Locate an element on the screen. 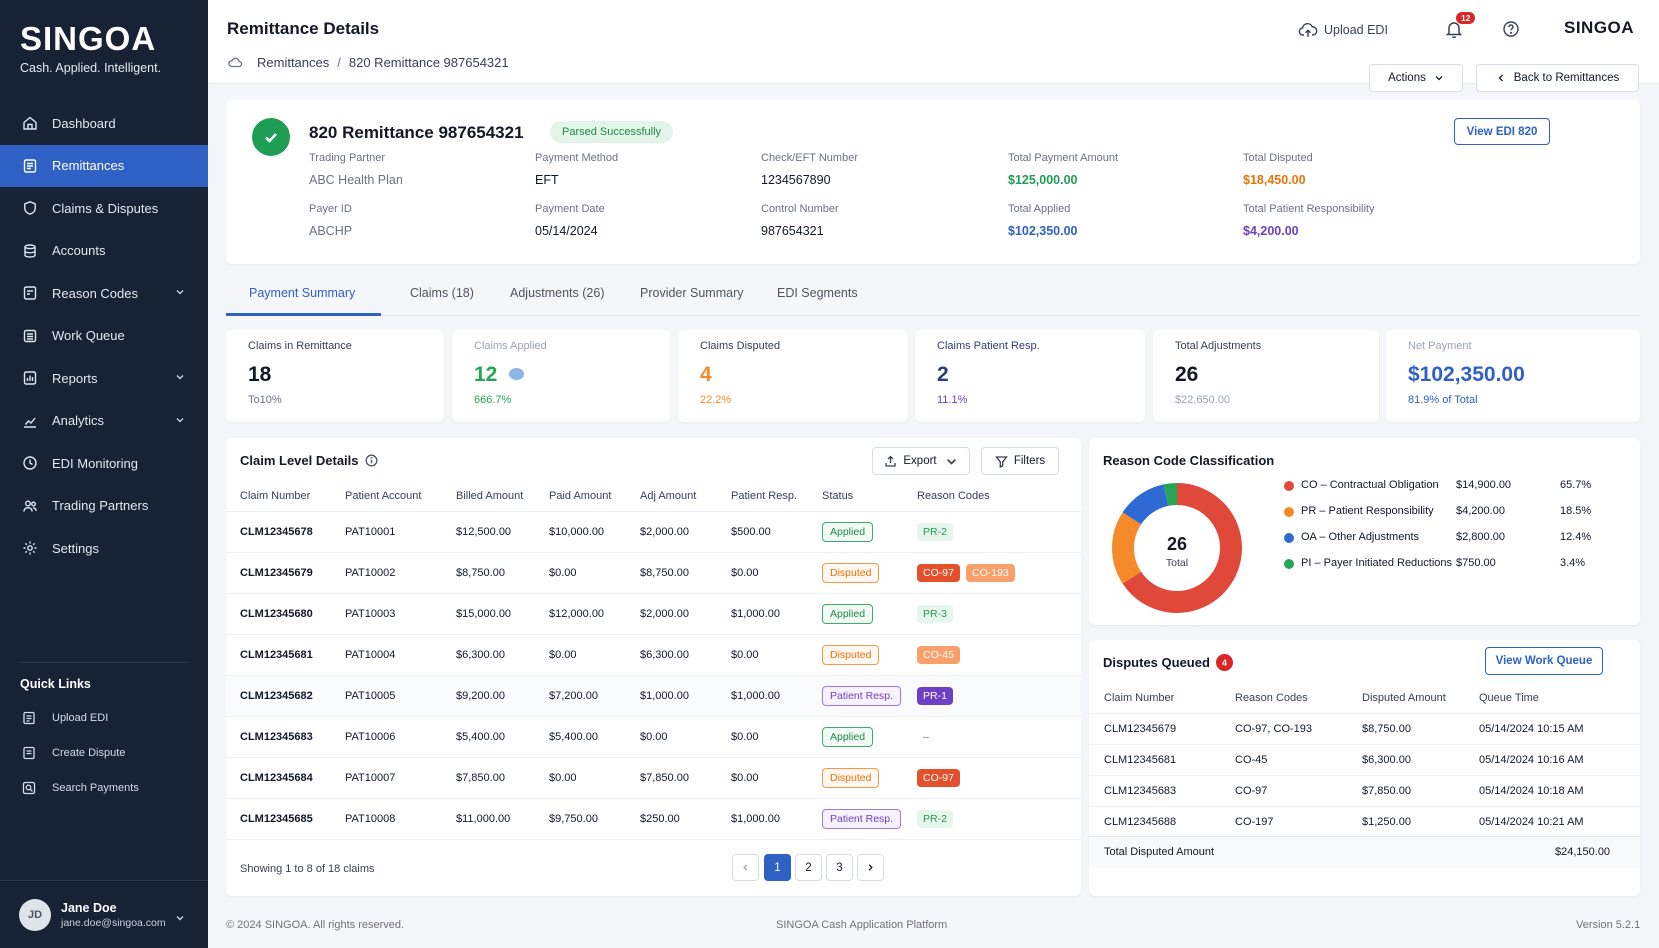 The image size is (1659, 948). sidebar-item-reports: Reports is located at coordinates (104, 378).